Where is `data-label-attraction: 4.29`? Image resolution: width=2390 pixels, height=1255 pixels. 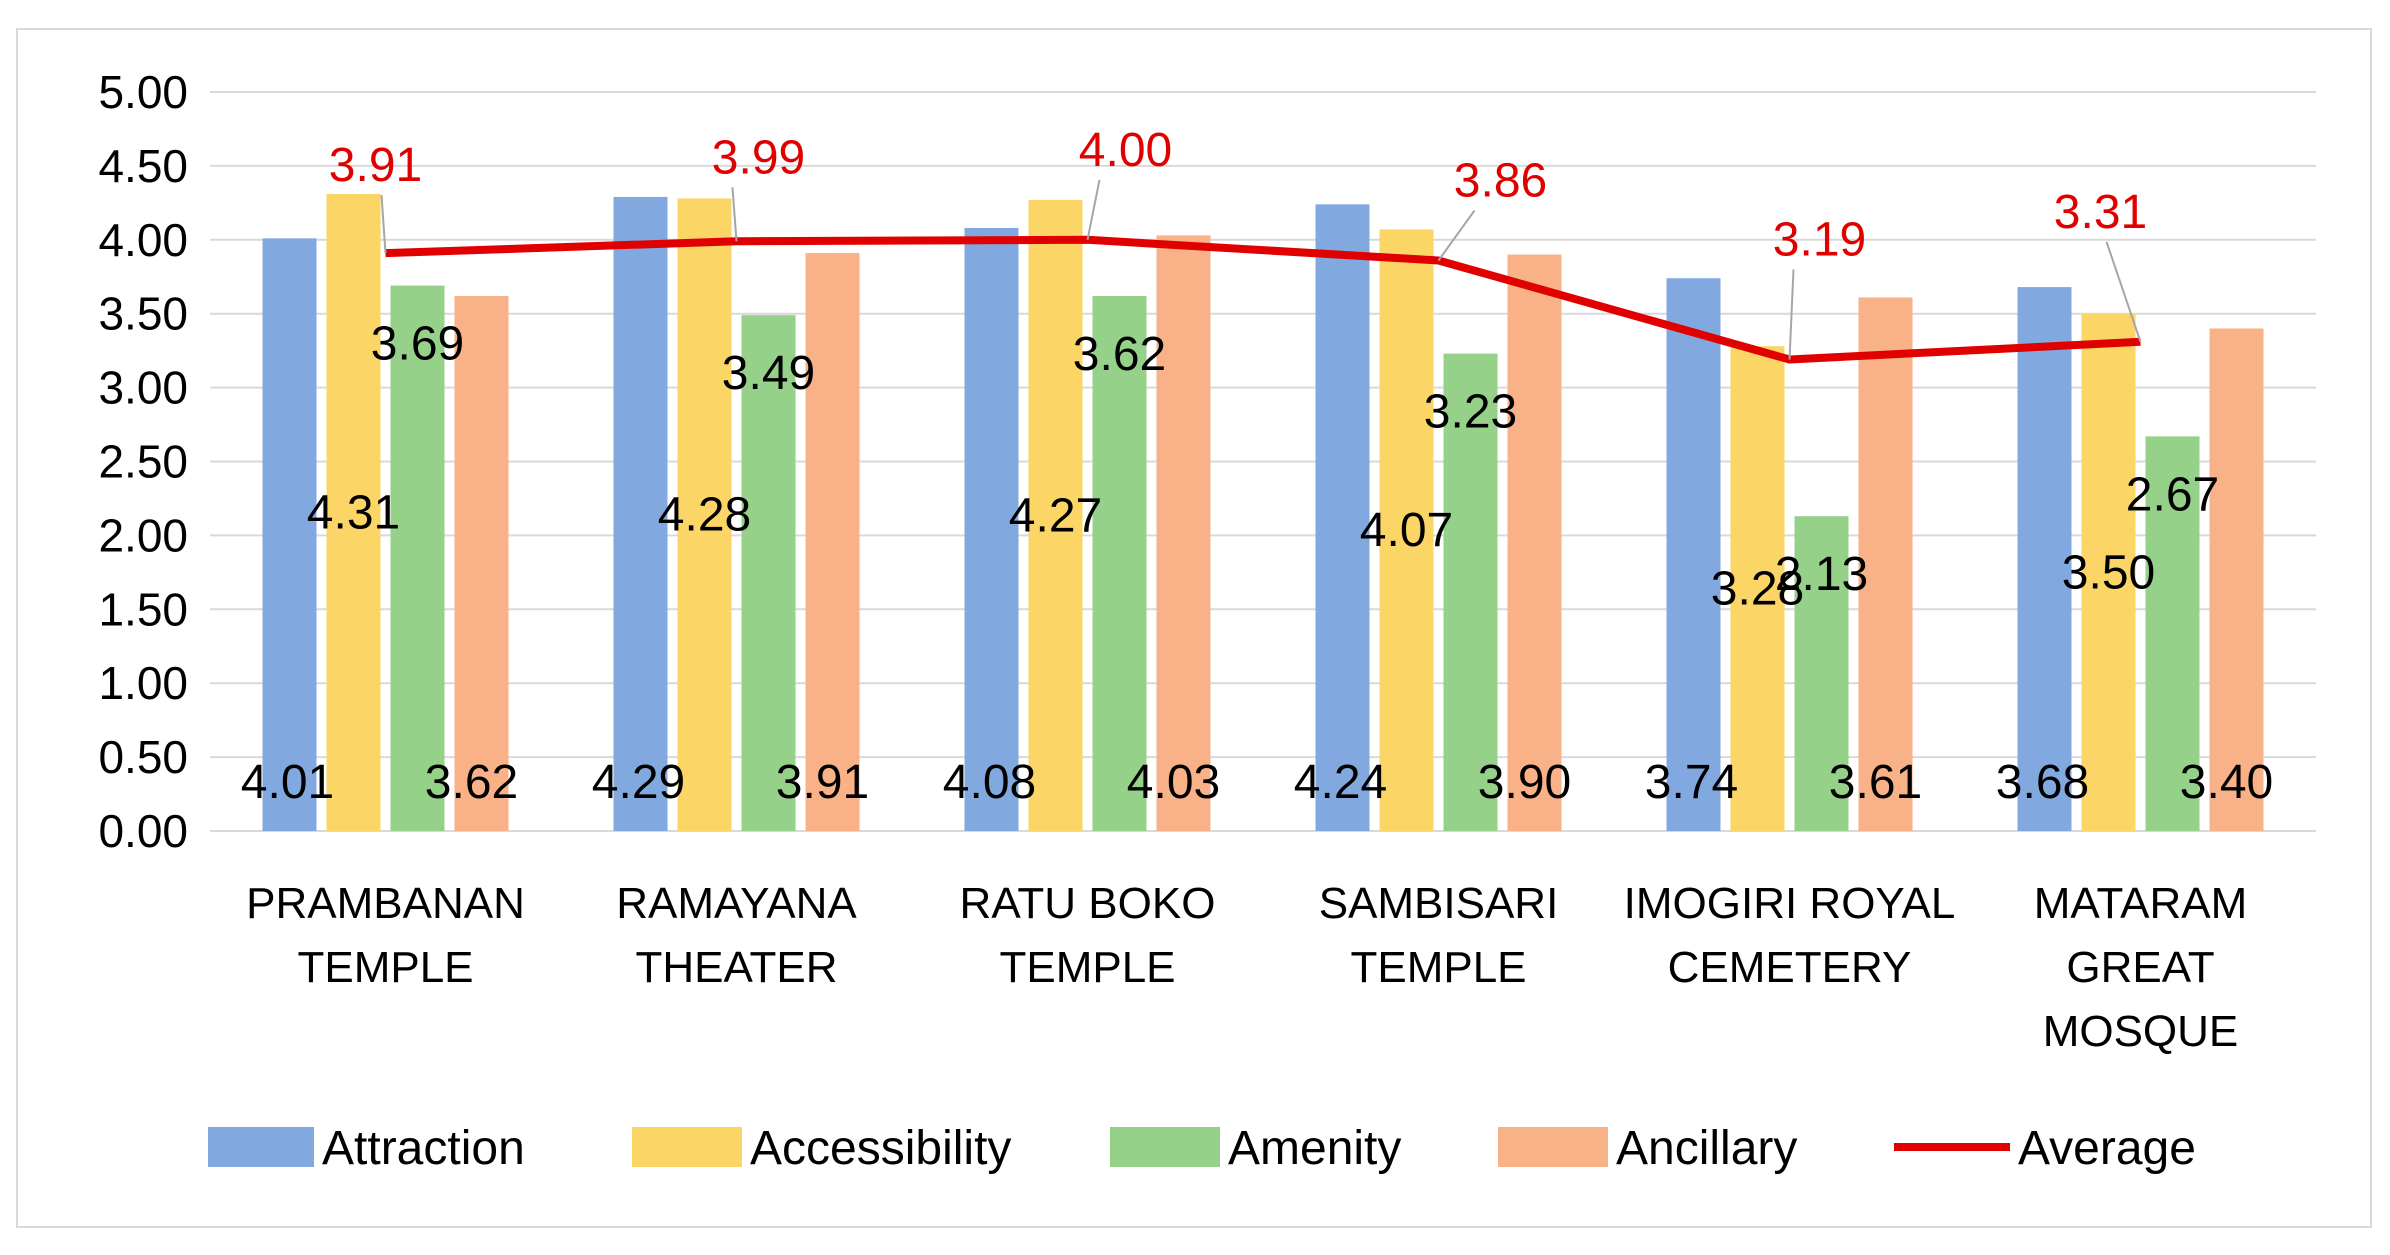
data-label-attraction: 4.29 is located at coordinates (638, 782).